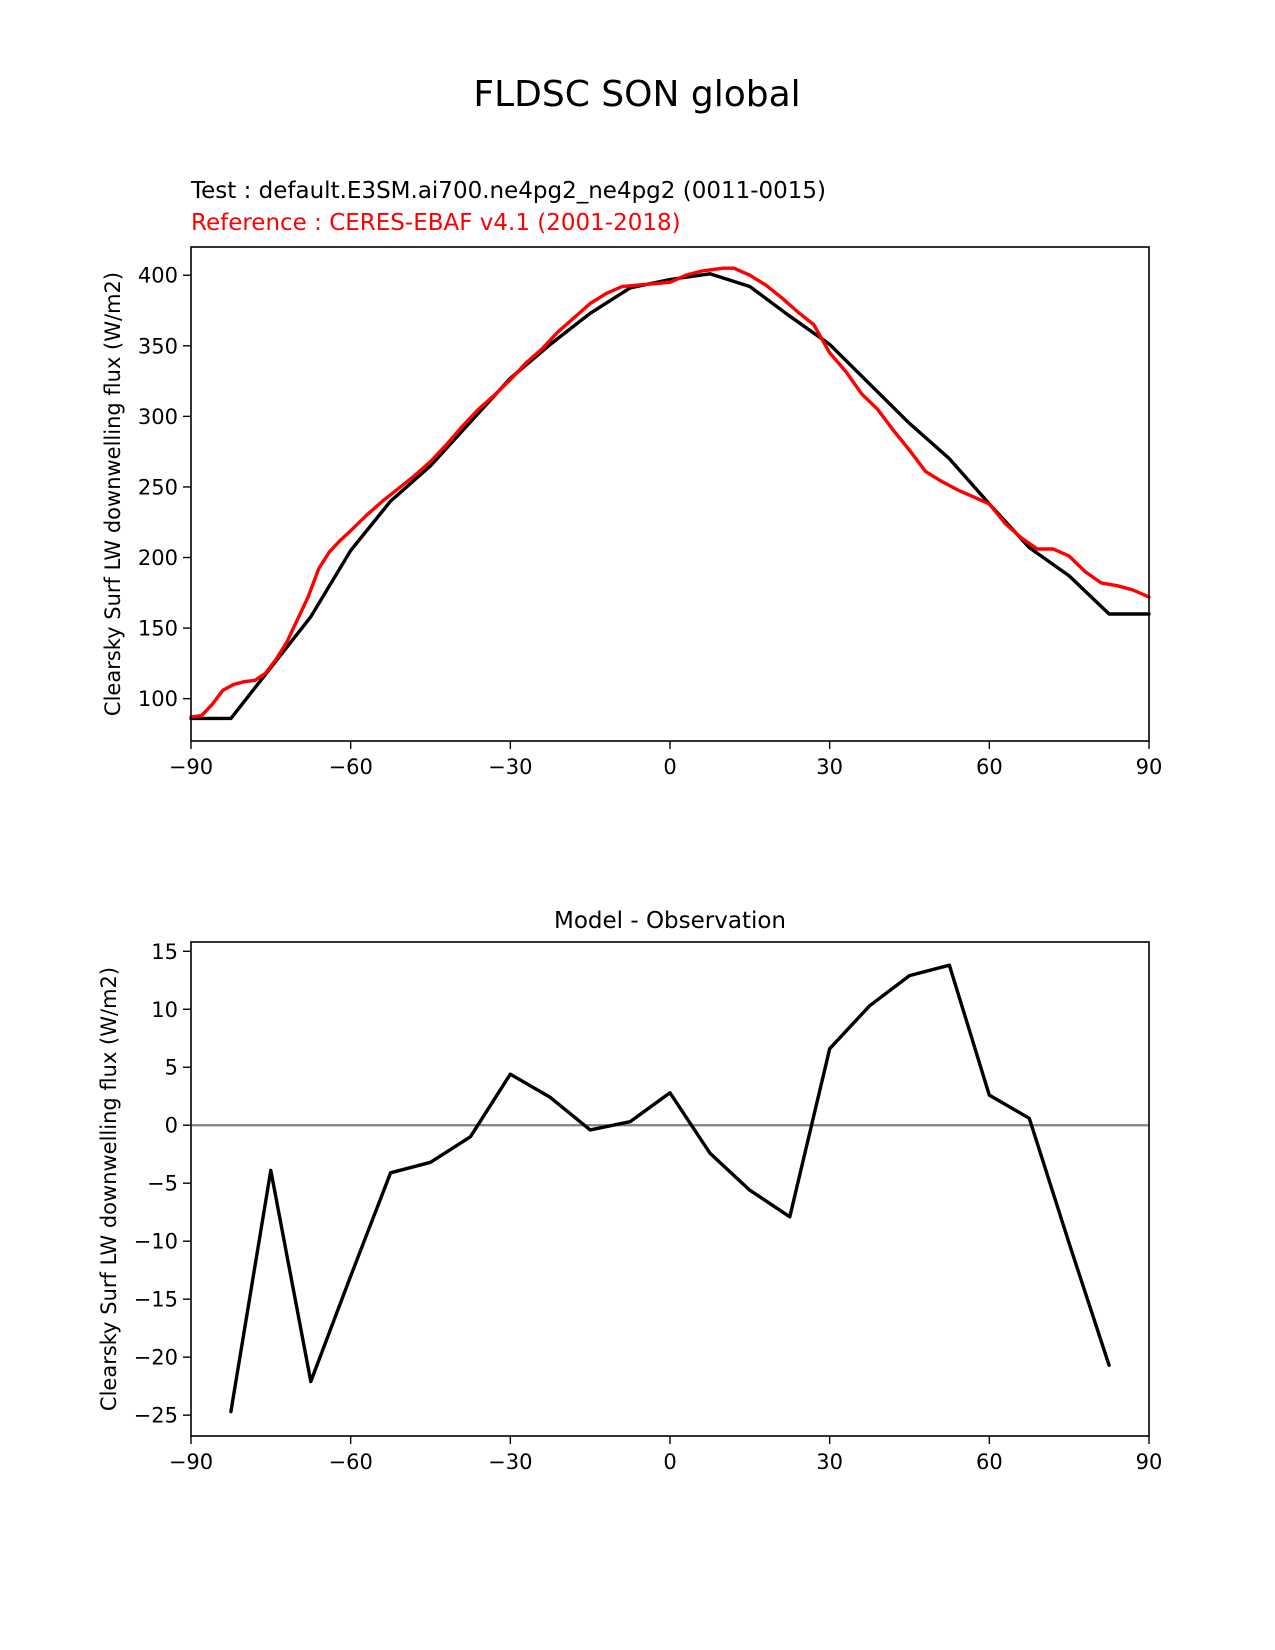 The width and height of the screenshot is (1275, 1650). I want to click on top-y-axis: 100 150 200 250 300 350 400, so click(164, 487).